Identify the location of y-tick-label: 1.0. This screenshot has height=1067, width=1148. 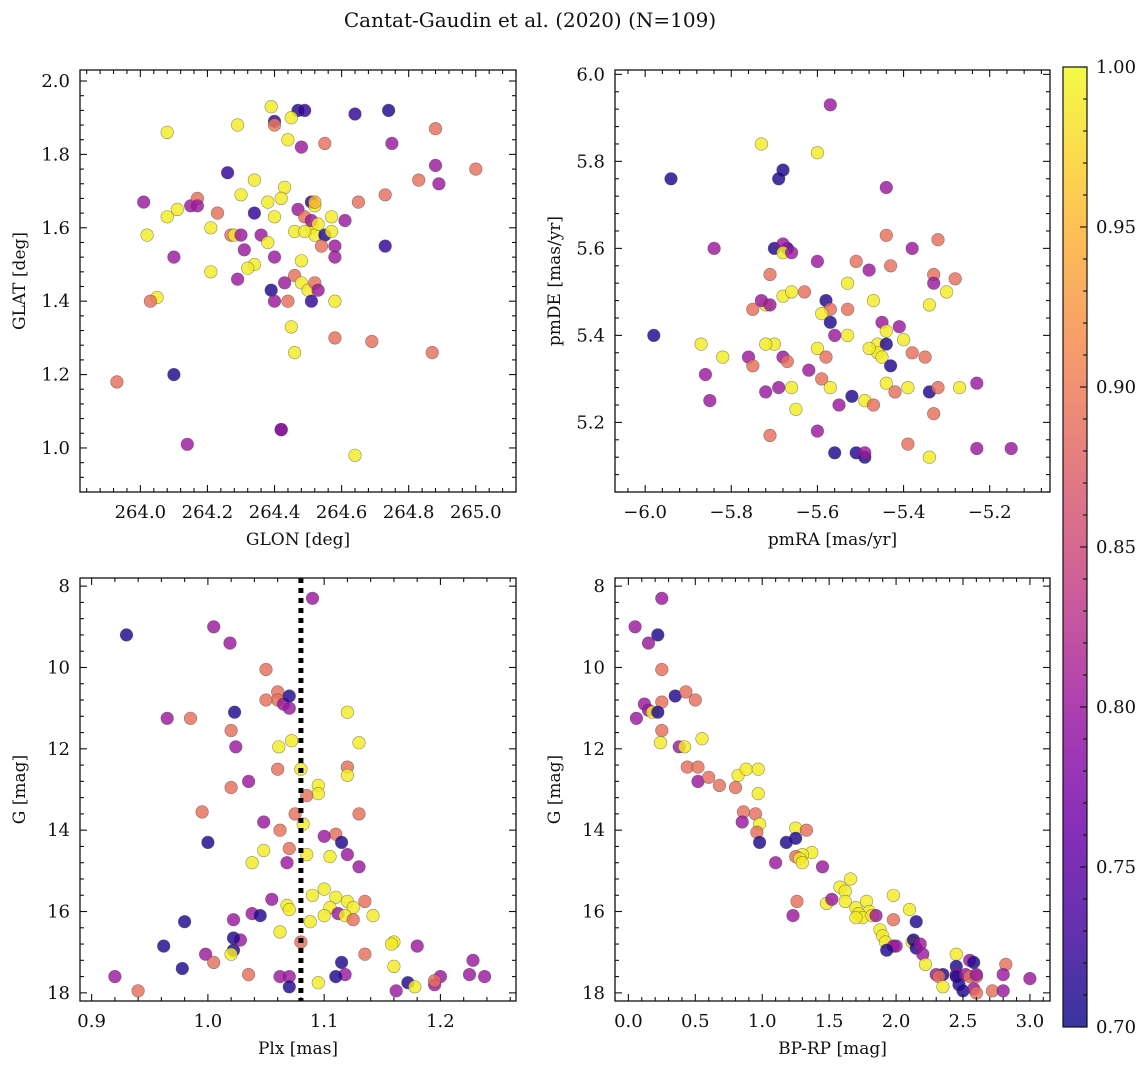
(55, 448).